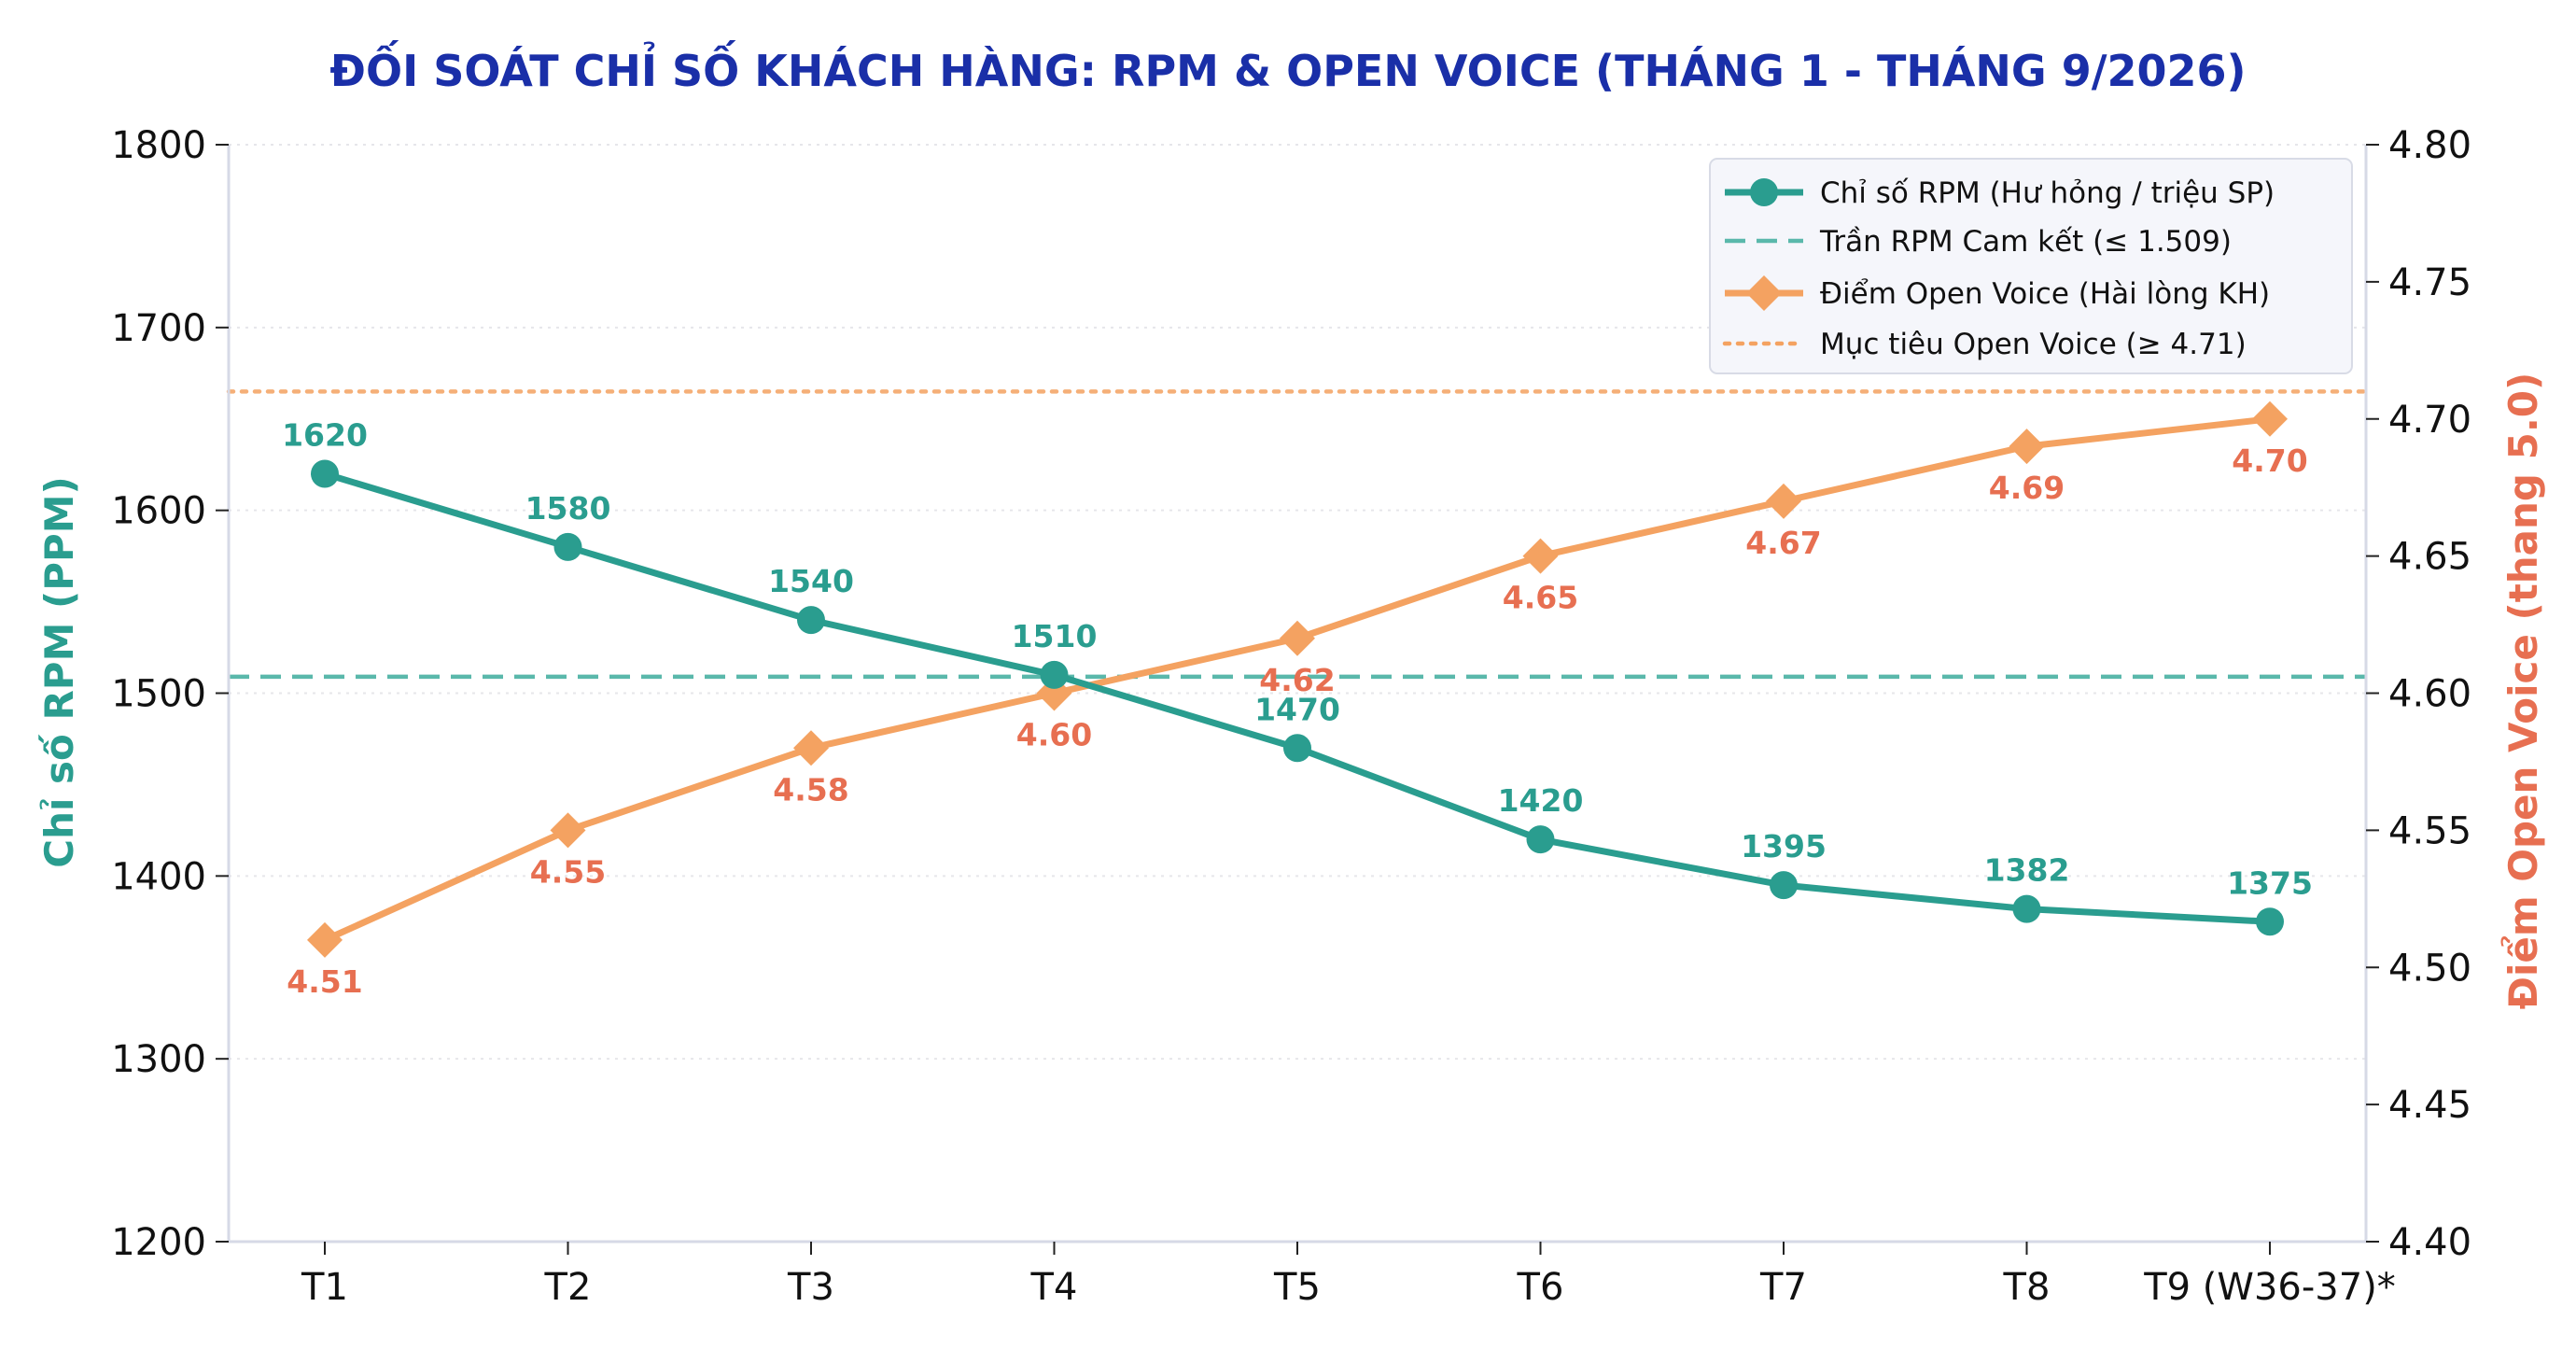  I want to click on open-voice-data-label: 4.69, so click(2027, 488).